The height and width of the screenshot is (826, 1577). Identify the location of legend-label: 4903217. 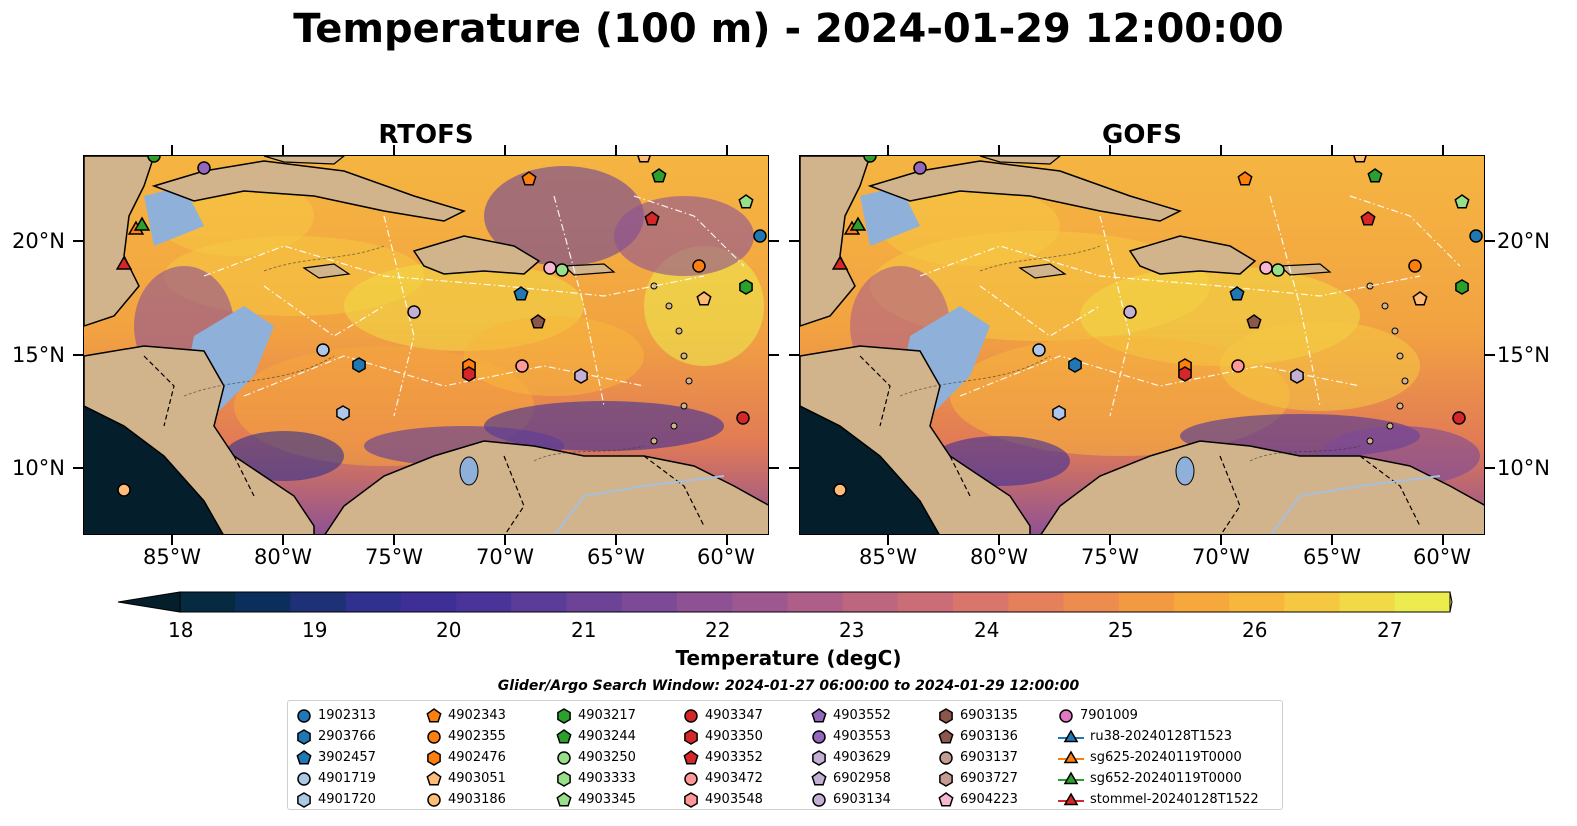
(607, 715).